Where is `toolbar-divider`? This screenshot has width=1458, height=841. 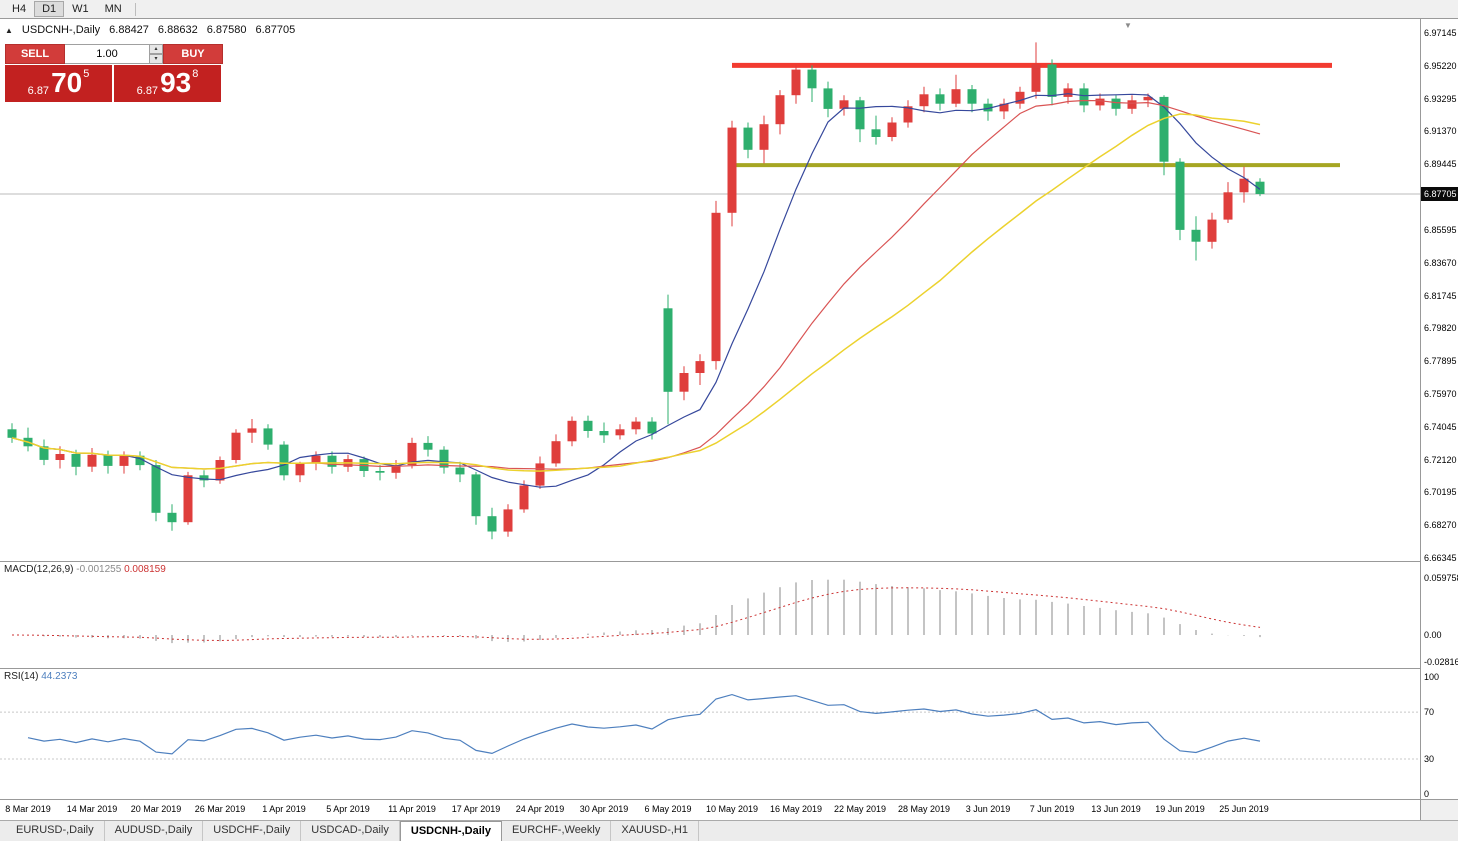 toolbar-divider is located at coordinates (135, 9).